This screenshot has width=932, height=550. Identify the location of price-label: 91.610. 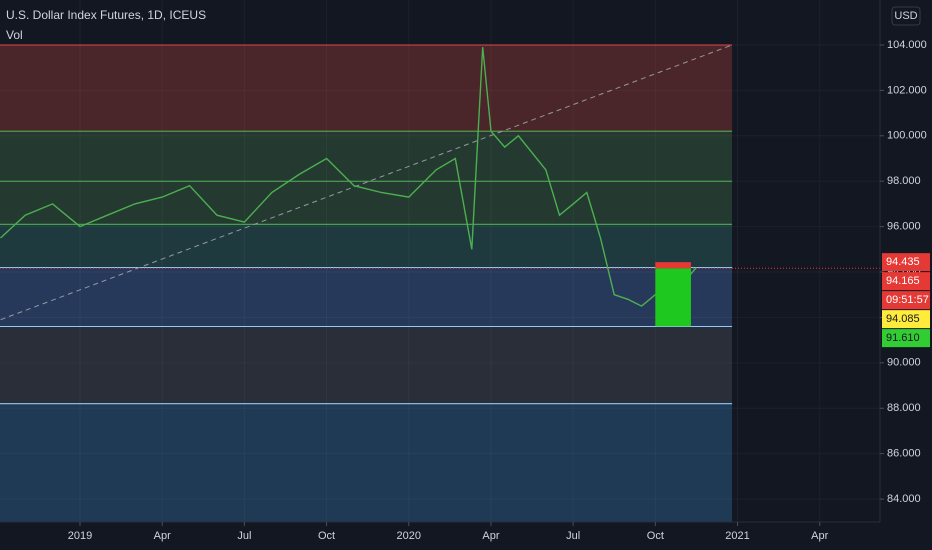
(903, 338).